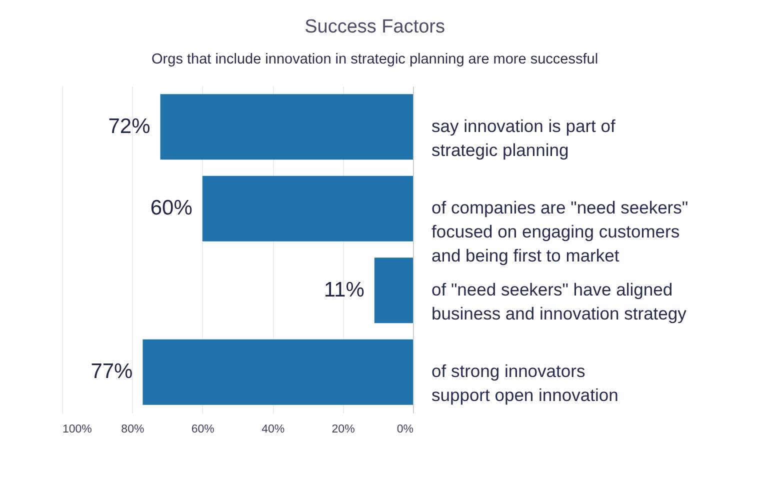 Image resolution: width=760 pixels, height=480 pixels. What do you see at coordinates (375, 60) in the screenshot?
I see `chart-subtitle: Orgs that include innovation in strategic planning are more successful` at bounding box center [375, 60].